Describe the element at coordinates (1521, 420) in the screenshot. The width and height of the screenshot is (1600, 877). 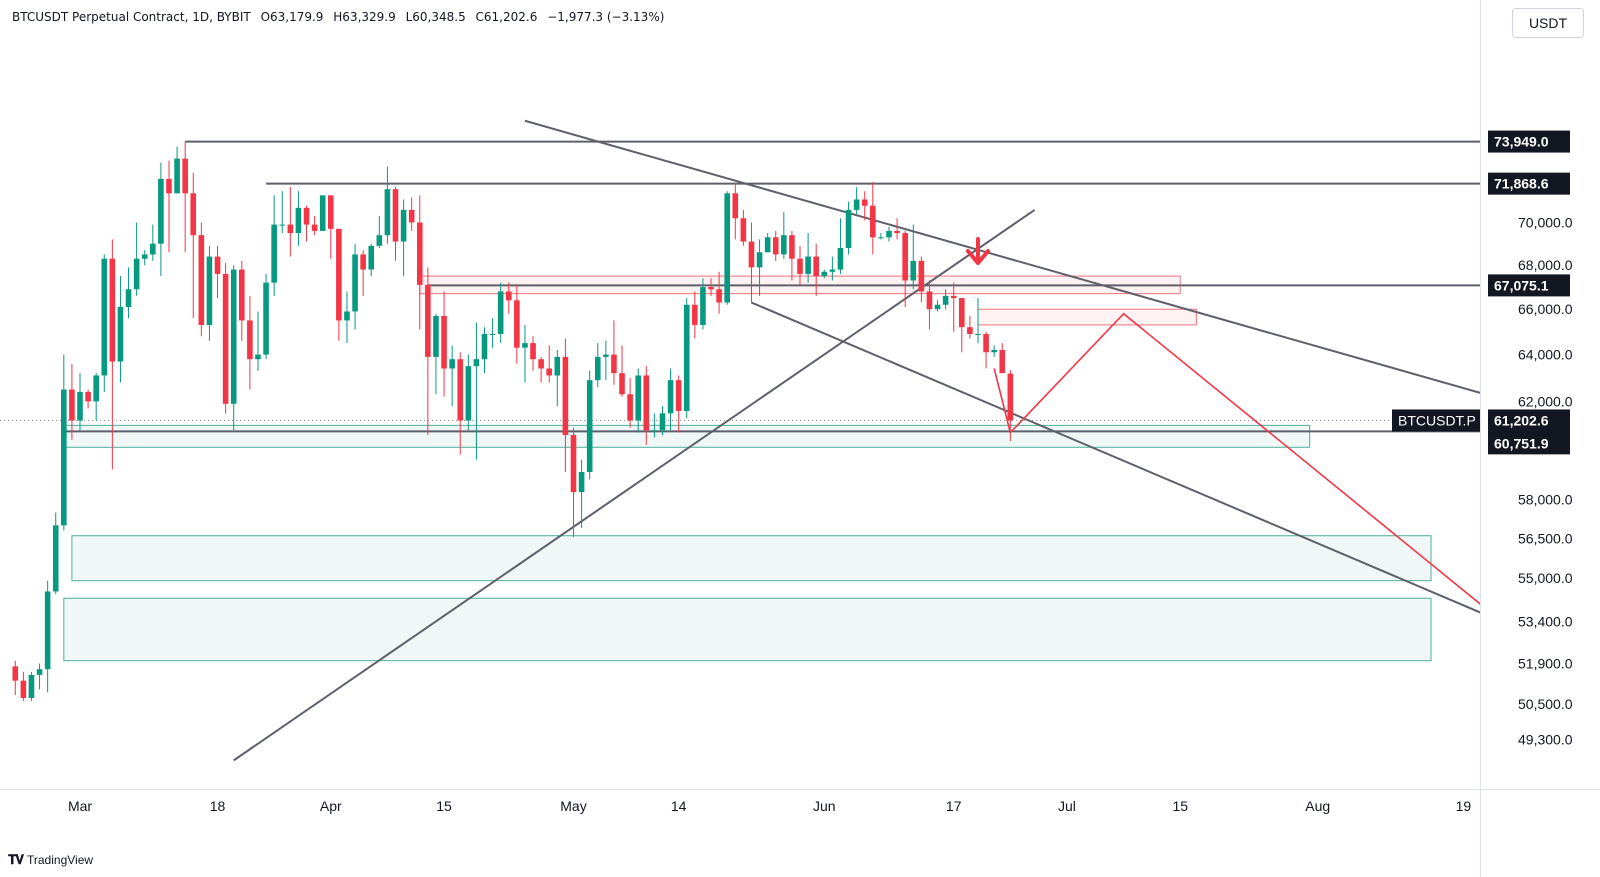
I see `price-level-label: 61,202.6` at that location.